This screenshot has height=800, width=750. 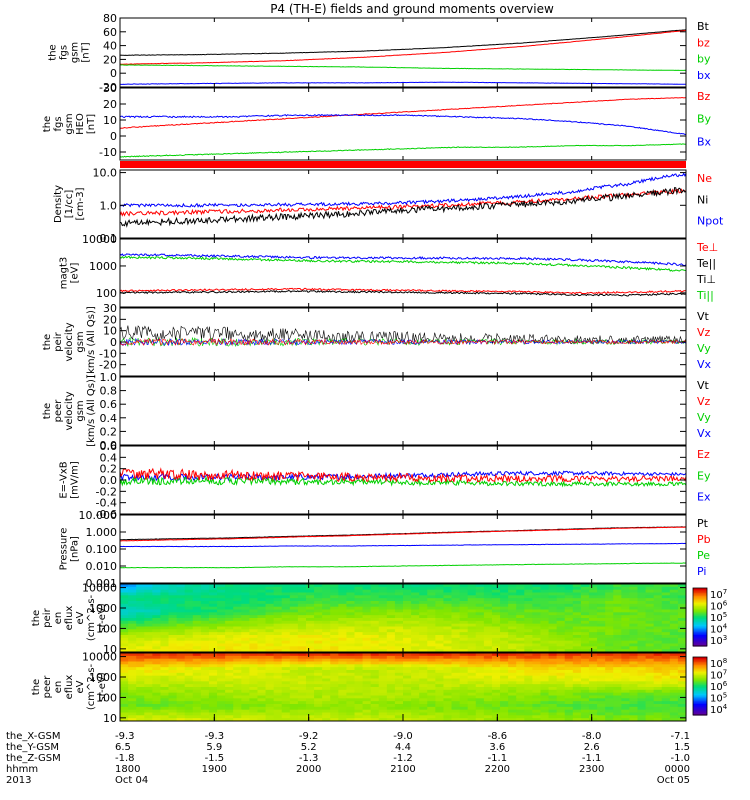 I want to click on colorbar-tick-label: 106, so click(x=719, y=686).